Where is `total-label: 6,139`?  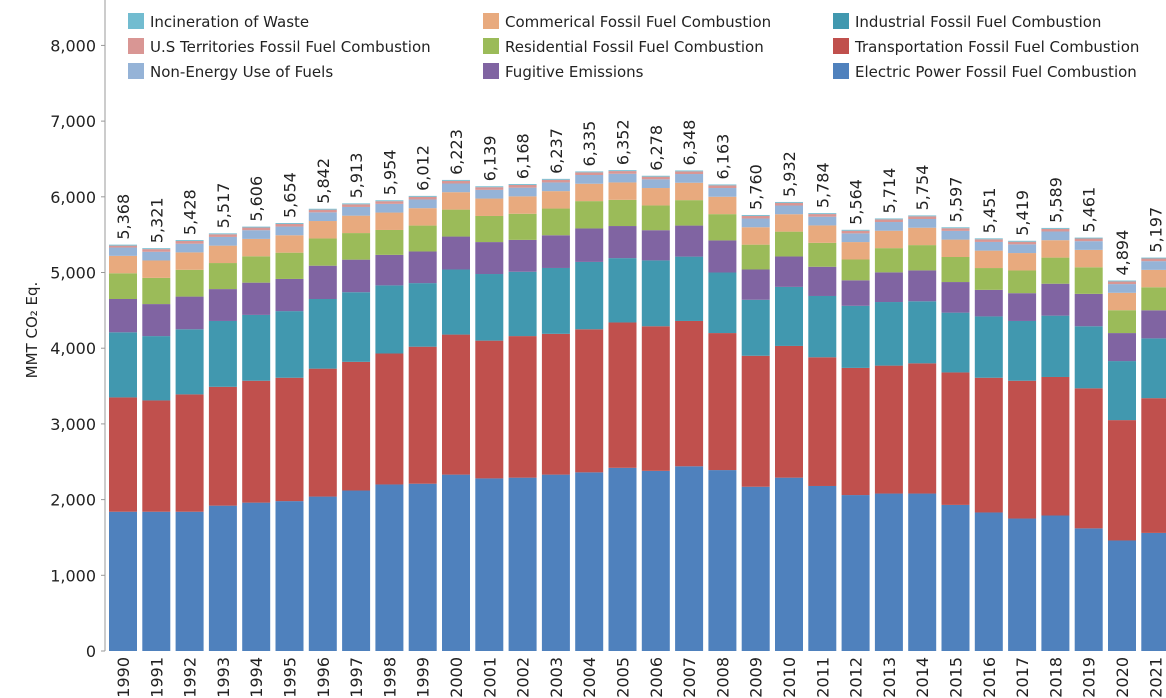
total-label: 6,139 is located at coordinates (489, 158).